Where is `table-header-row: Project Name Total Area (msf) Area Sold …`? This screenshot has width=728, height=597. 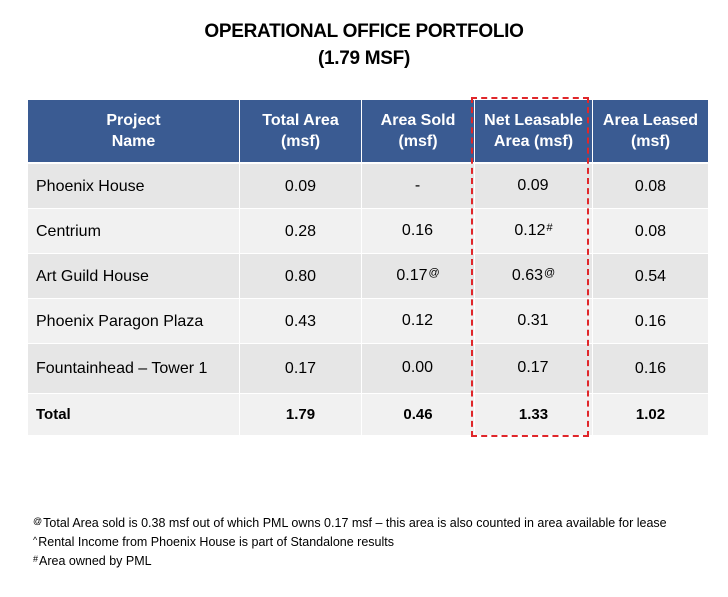 table-header-row: Project Name Total Area (msf) Area Sold … is located at coordinates (368, 132).